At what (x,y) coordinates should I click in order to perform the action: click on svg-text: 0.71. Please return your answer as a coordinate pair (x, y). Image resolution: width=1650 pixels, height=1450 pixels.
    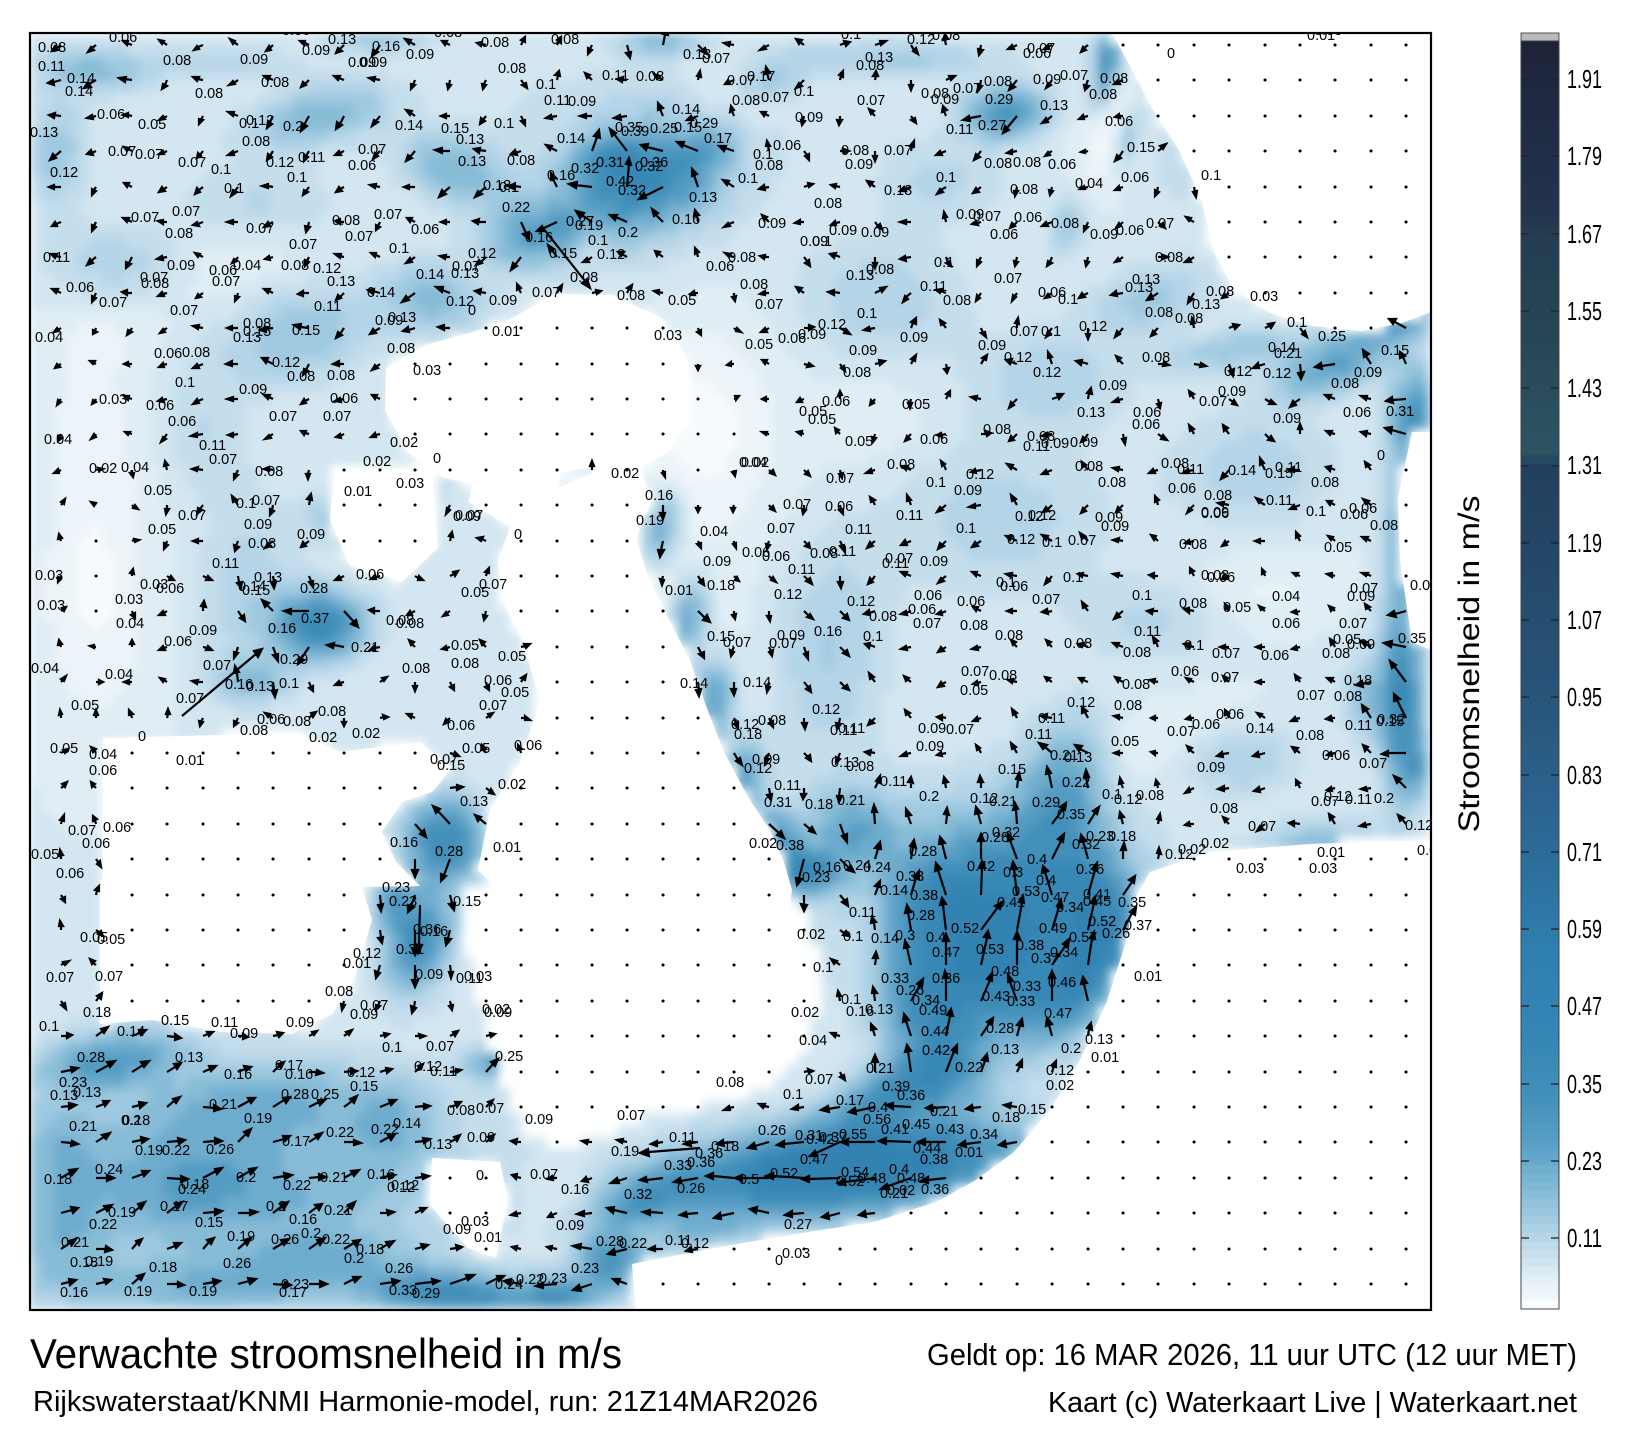
    Looking at the image, I should click on (1584, 852).